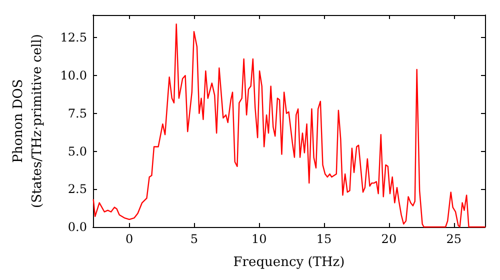 Image resolution: width=500 pixels, height=280 pixels. Describe the element at coordinates (324, 239) in the screenshot. I see `x-tick-label: 15` at that location.